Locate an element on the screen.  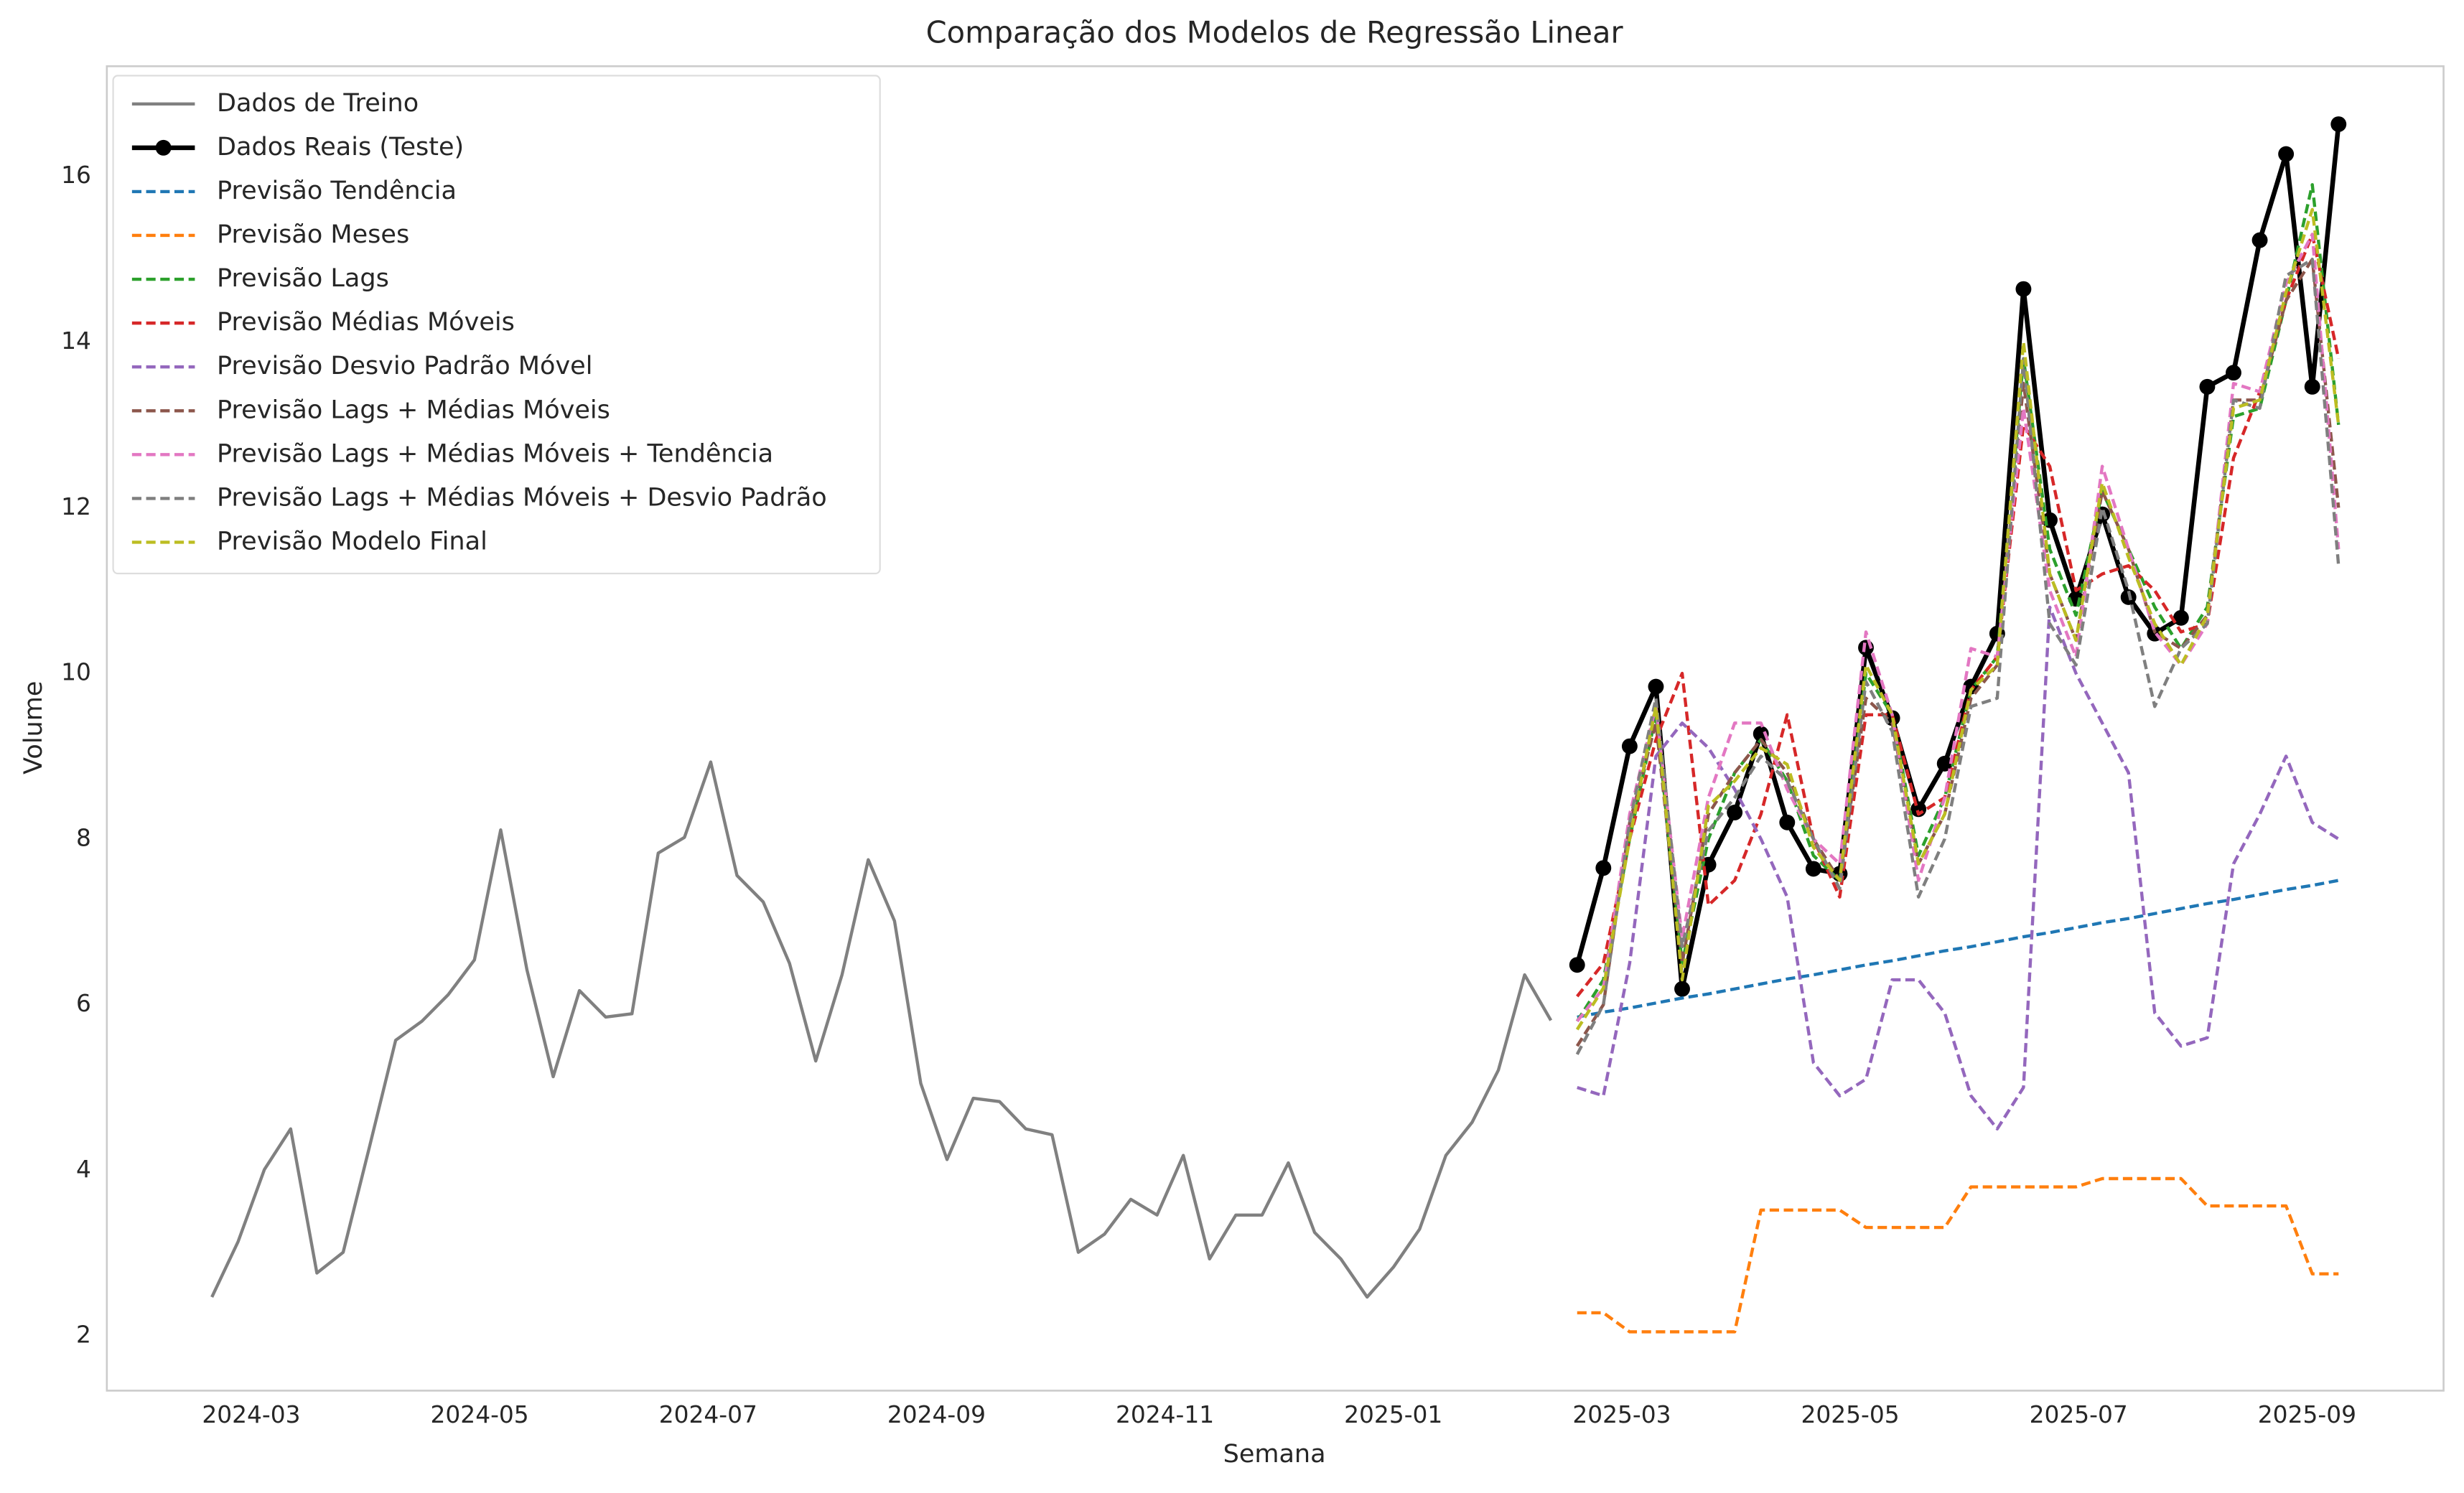
y-tick-label: 4 is located at coordinates (83, 1169).